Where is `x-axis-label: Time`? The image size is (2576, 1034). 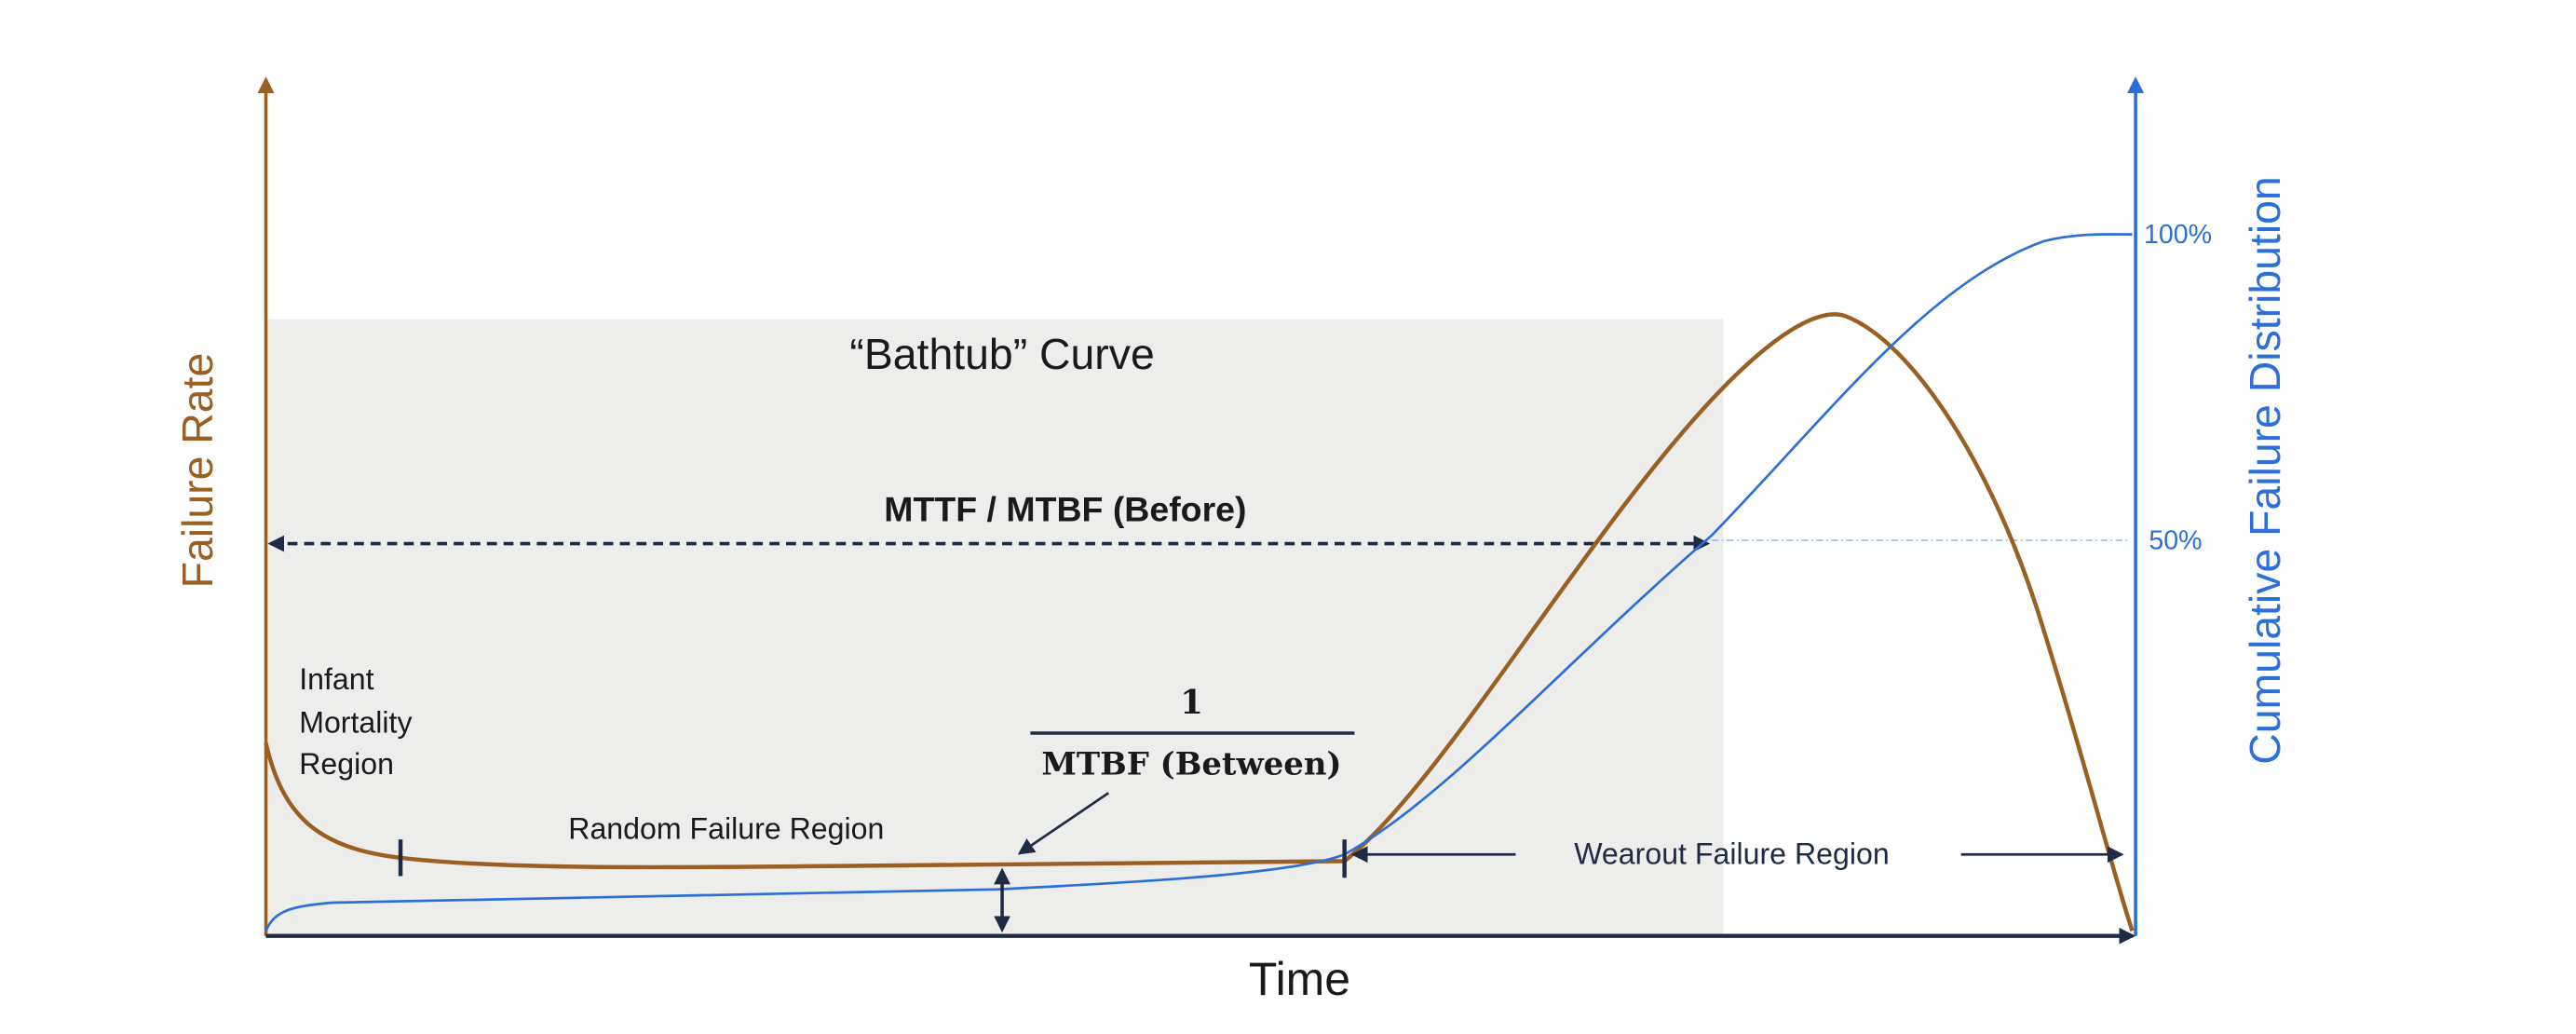 x-axis-label: Time is located at coordinates (1299, 979).